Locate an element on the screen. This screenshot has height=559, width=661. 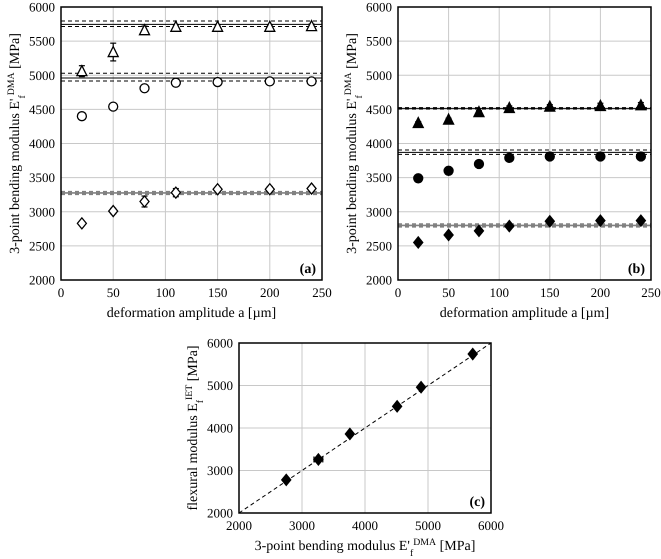
x-tick-label: 6000 is located at coordinates (491, 525).